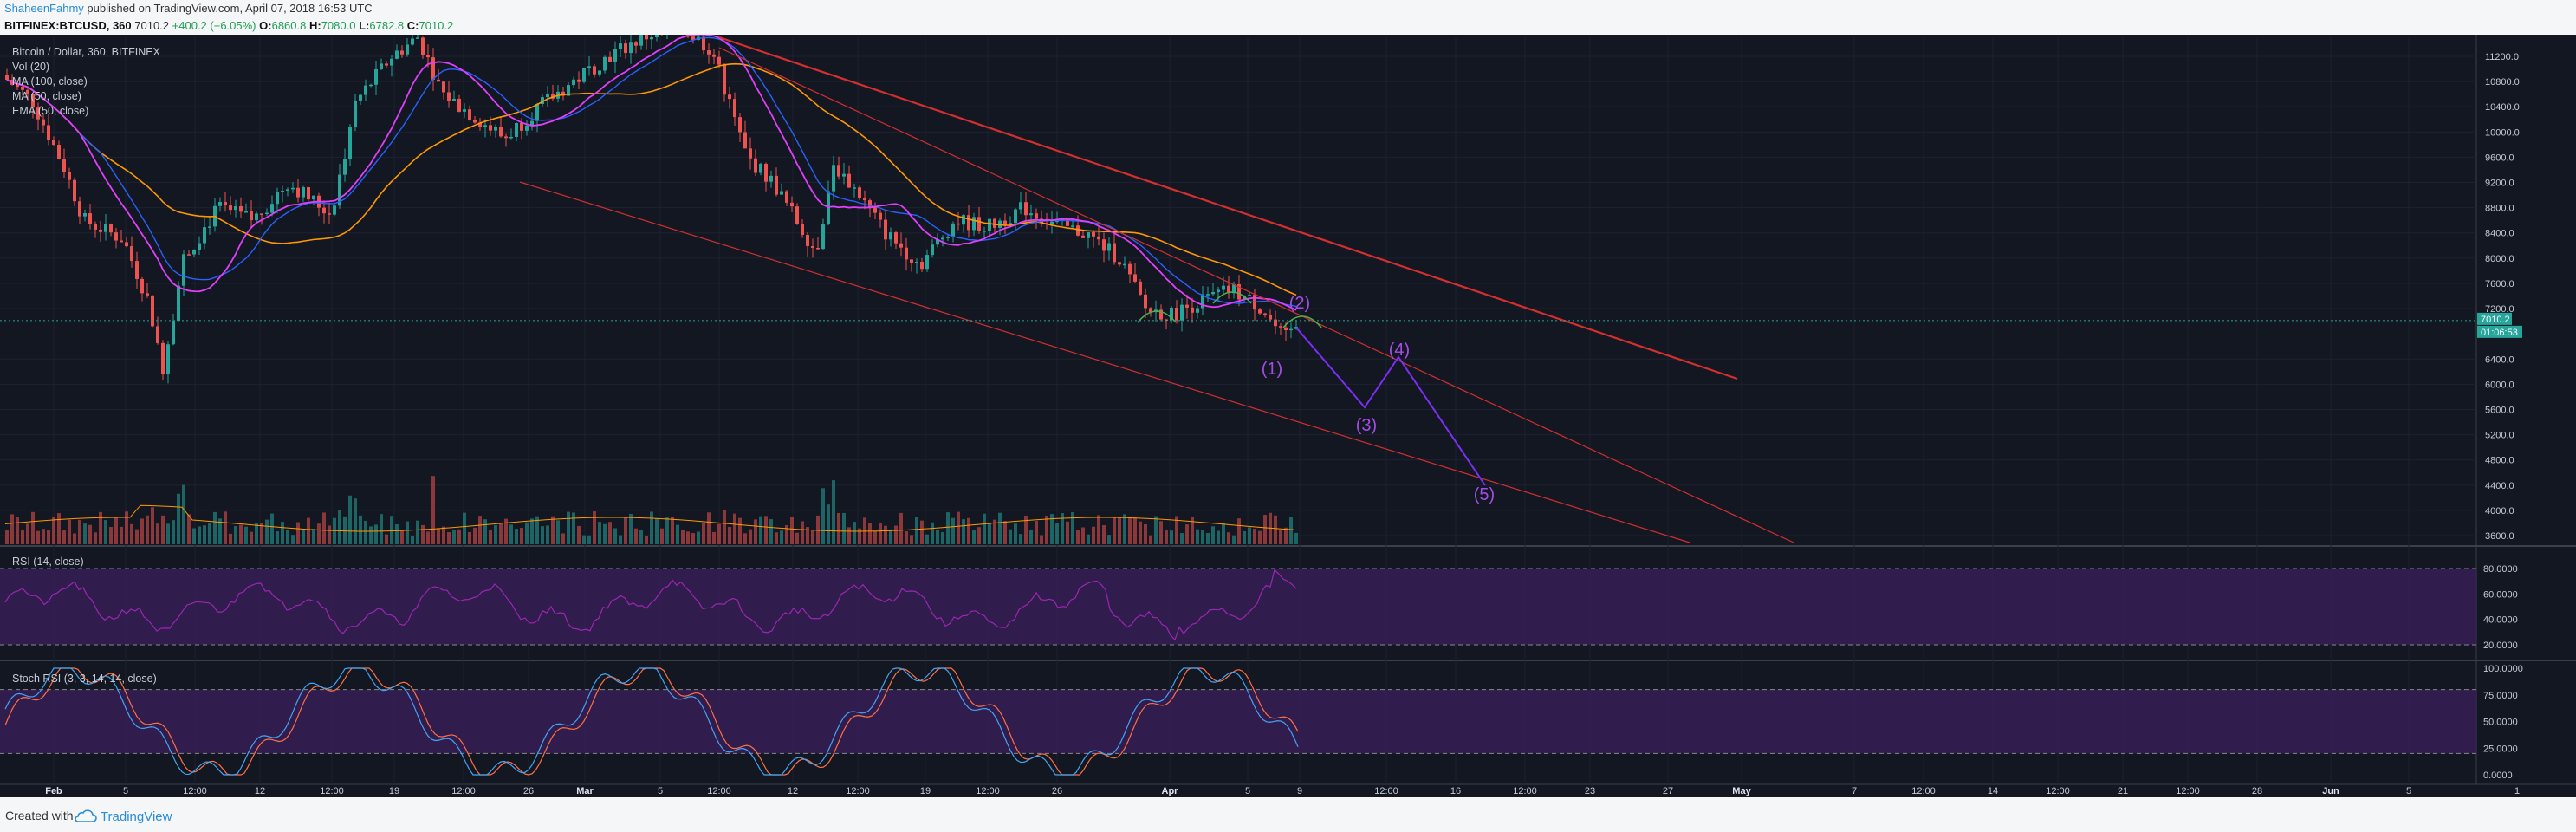 This screenshot has height=832, width=2576. I want to click on rsi-tick-label: 20.0000, so click(2501, 645).